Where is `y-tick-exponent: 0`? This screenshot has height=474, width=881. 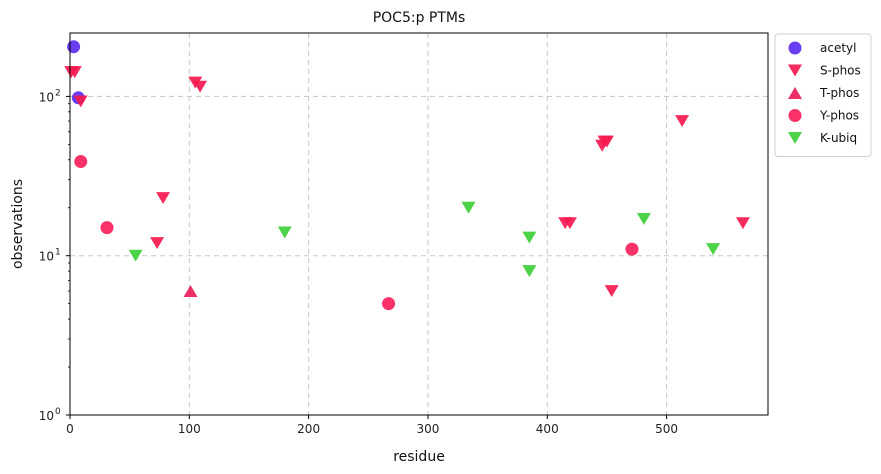 y-tick-exponent: 0 is located at coordinates (58, 412).